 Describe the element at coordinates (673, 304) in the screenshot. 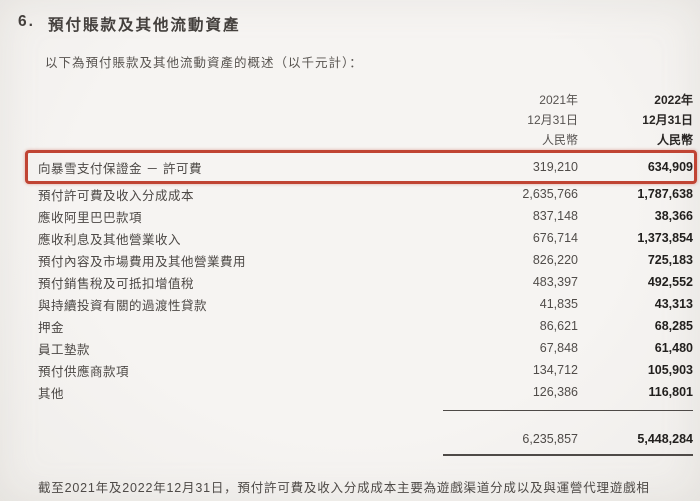

I see `row-value-2022: 43,313` at that location.